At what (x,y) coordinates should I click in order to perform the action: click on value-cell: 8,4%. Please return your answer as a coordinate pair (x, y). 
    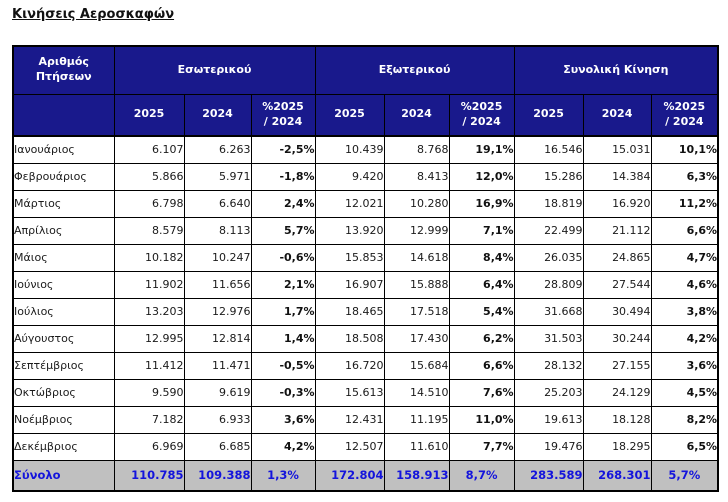
    Looking at the image, I should click on (481, 257).